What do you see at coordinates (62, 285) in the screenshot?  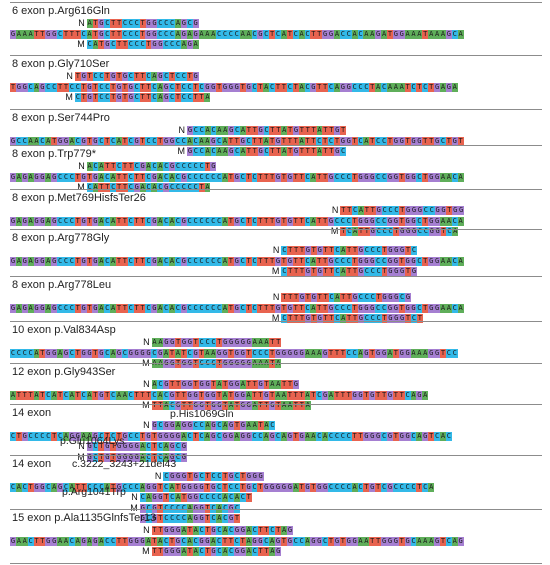 I see `panel-title: 8 exon p.Arg778Leu` at bounding box center [62, 285].